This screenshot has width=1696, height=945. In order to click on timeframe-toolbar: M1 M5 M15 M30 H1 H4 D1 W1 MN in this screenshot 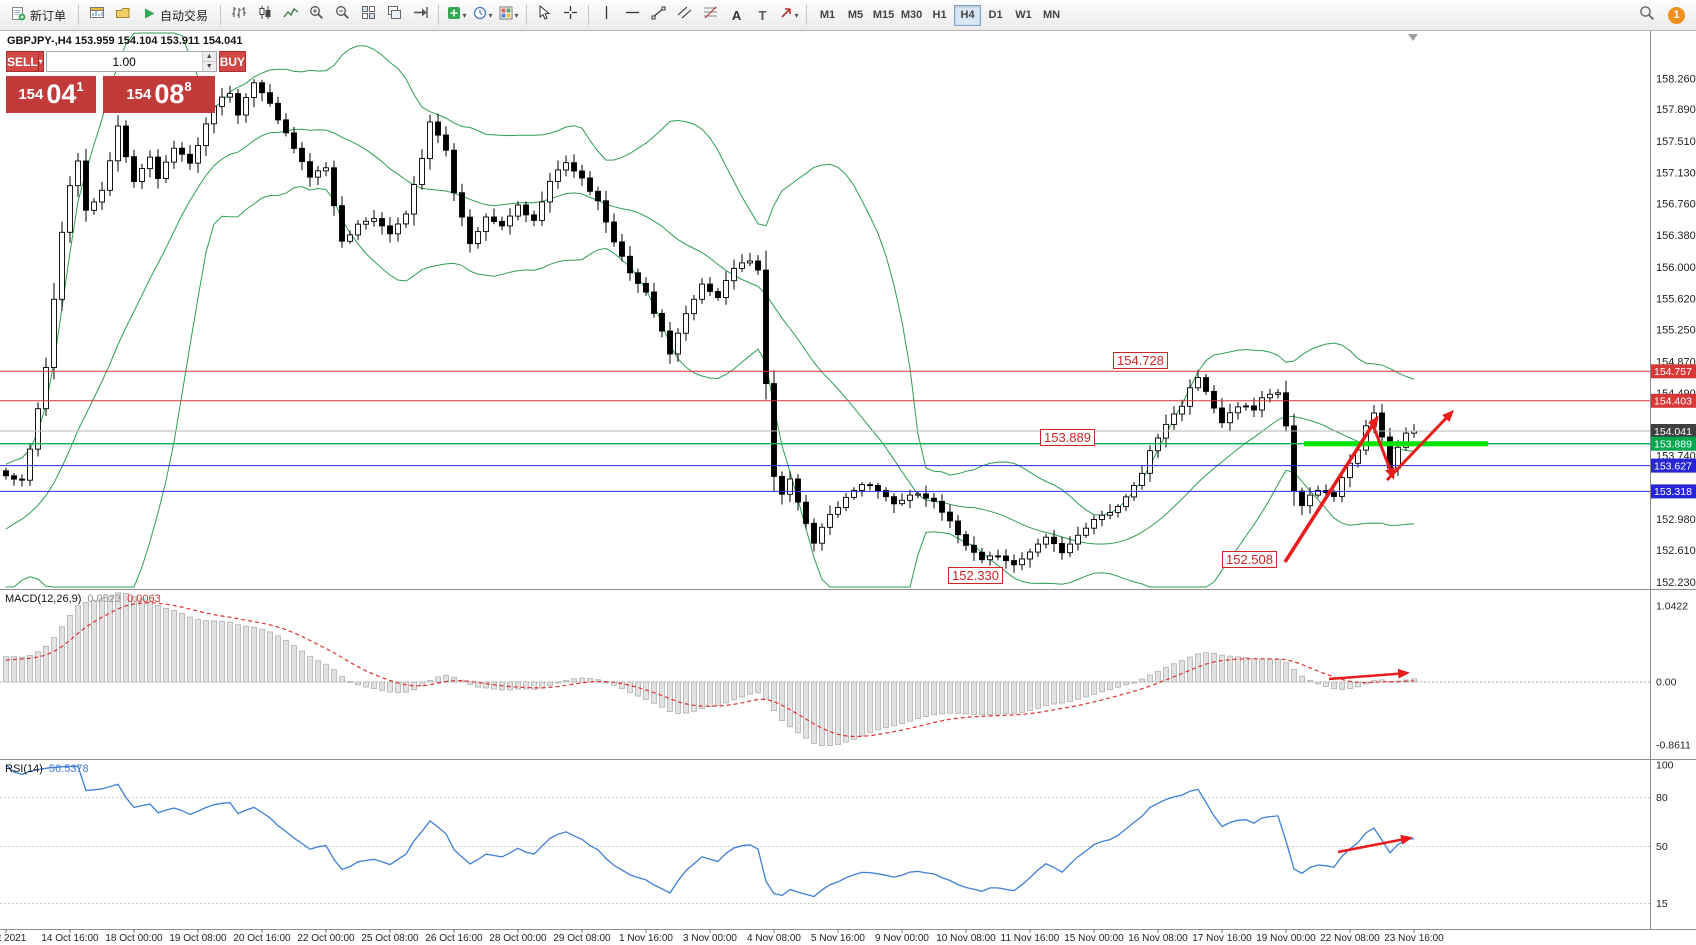, I will do `click(939, 15)`.